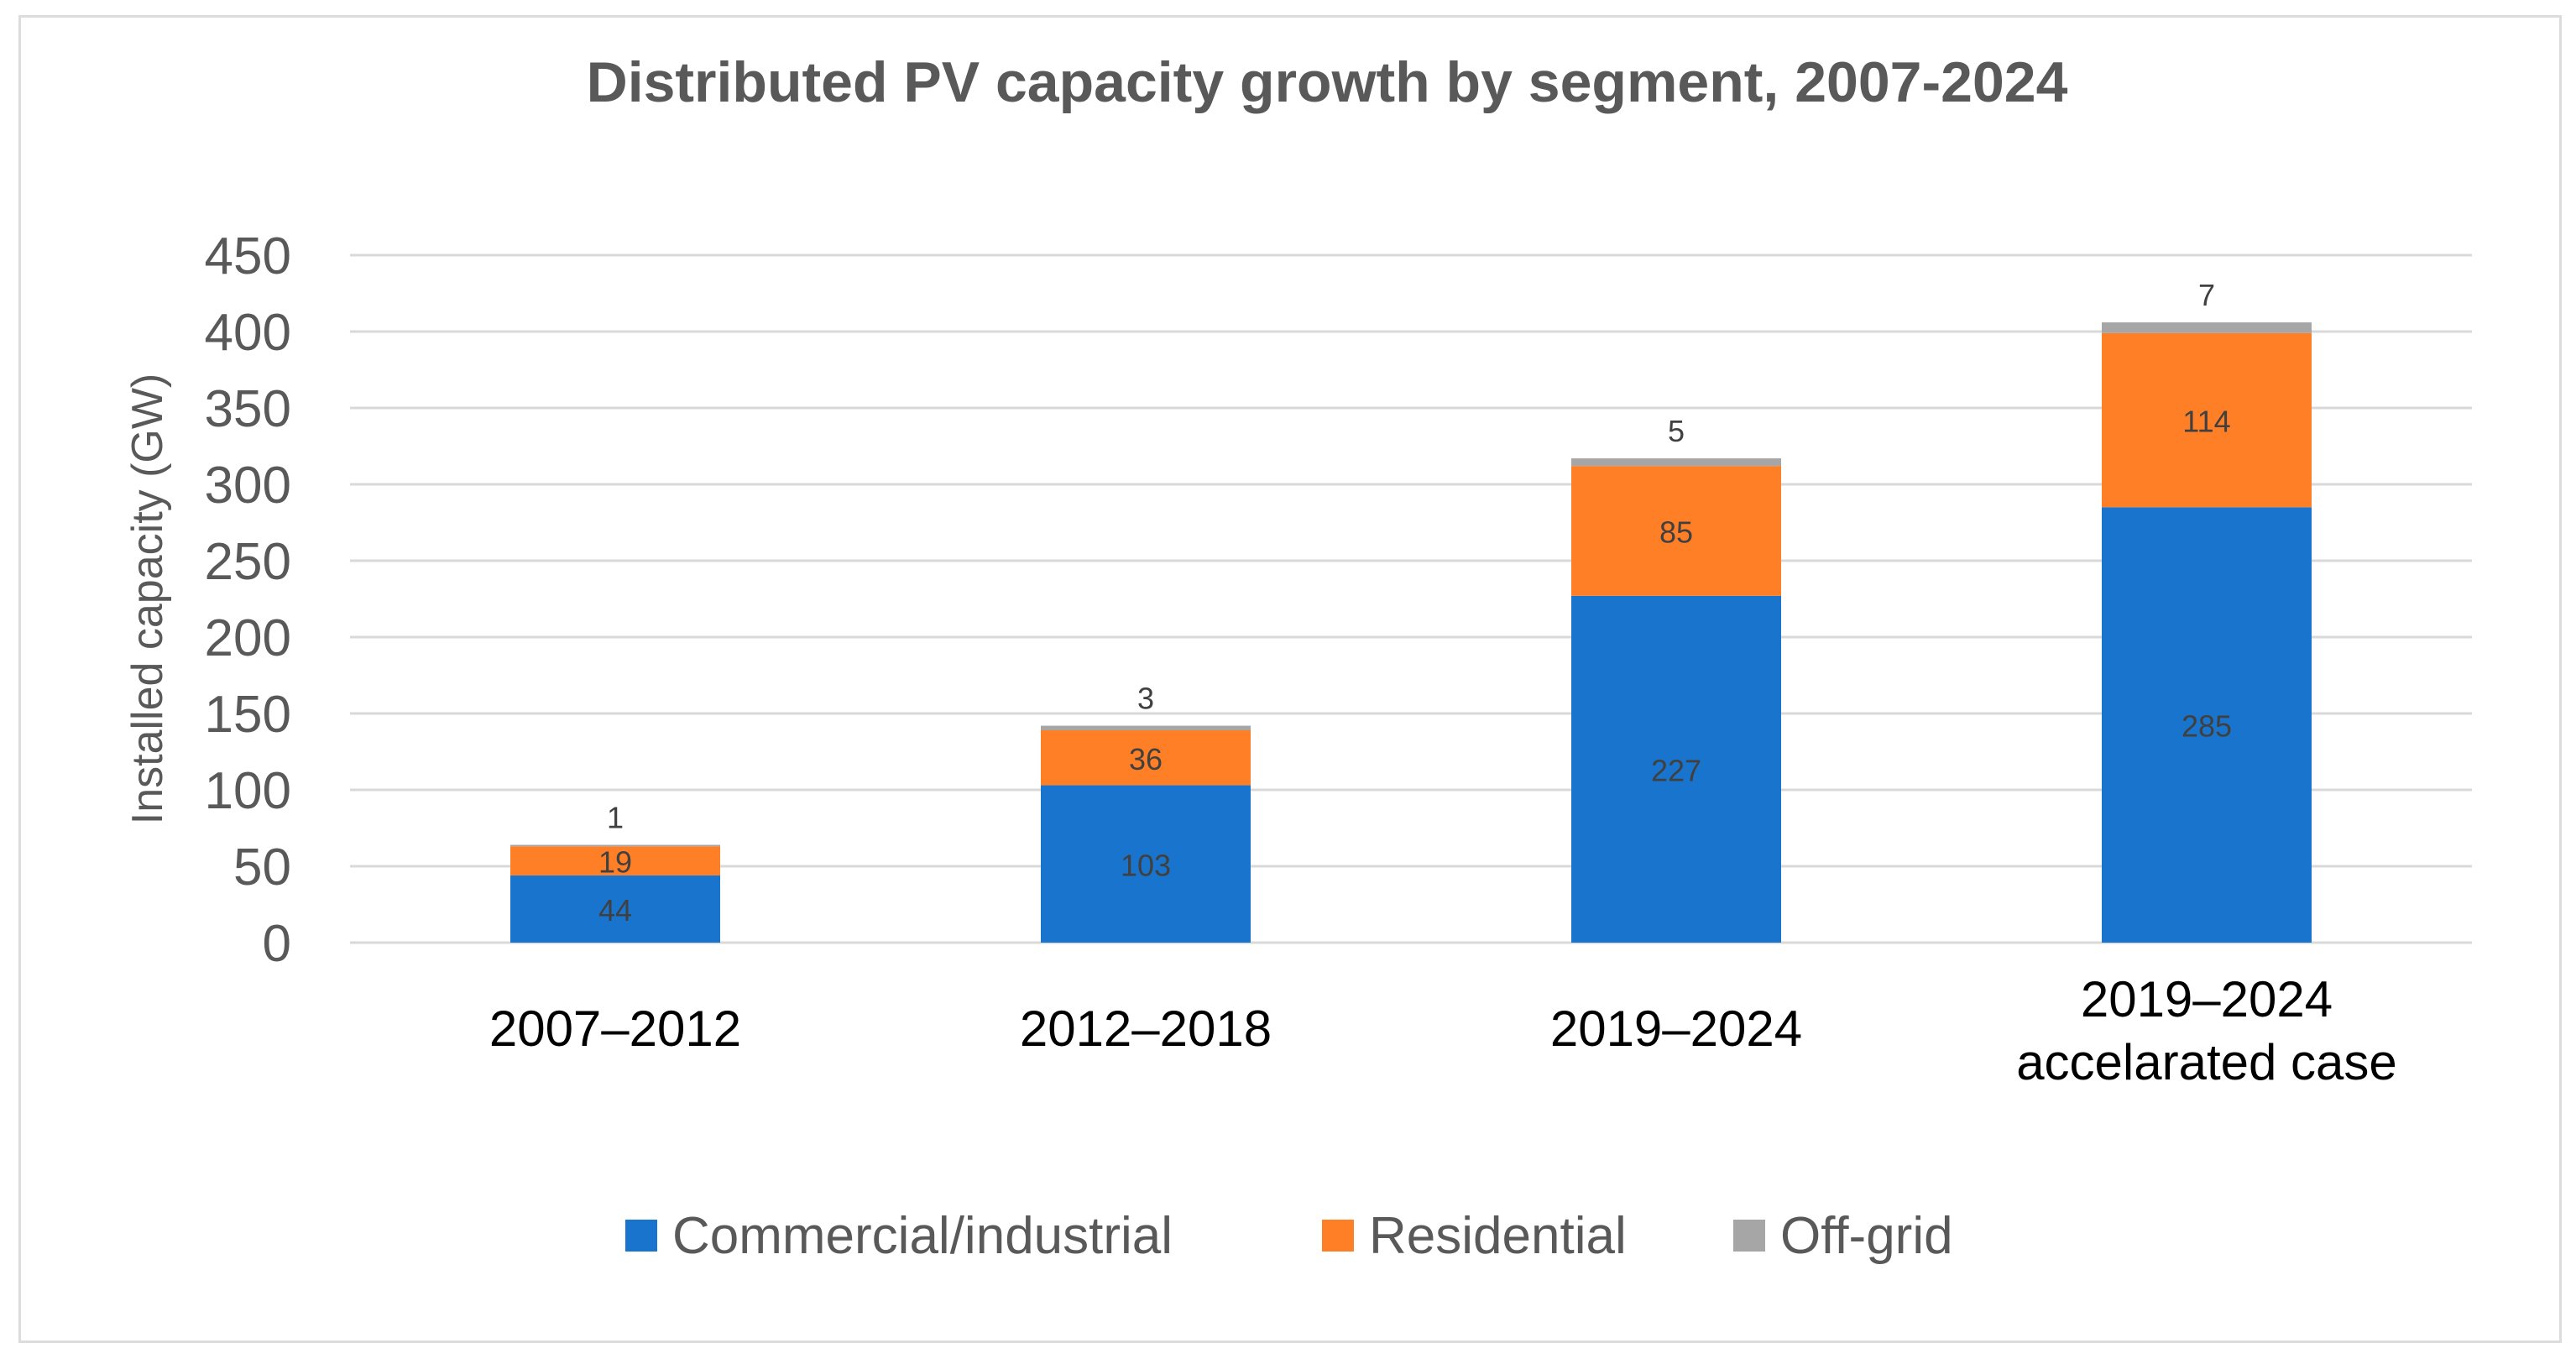 The image size is (2576, 1364). Describe the element at coordinates (248, 333) in the screenshot. I see `y-tick-label: 400` at that location.